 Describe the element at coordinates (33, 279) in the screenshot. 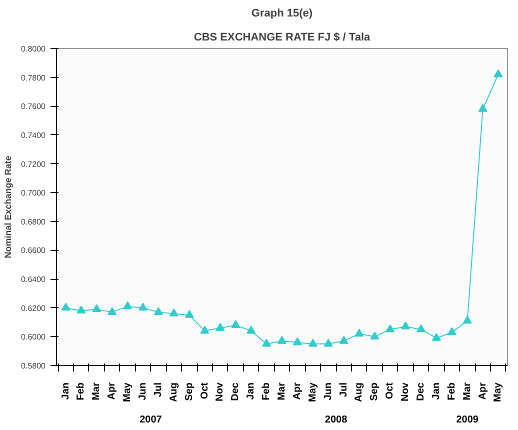

I see `y-tick-label: 0.6400` at that location.